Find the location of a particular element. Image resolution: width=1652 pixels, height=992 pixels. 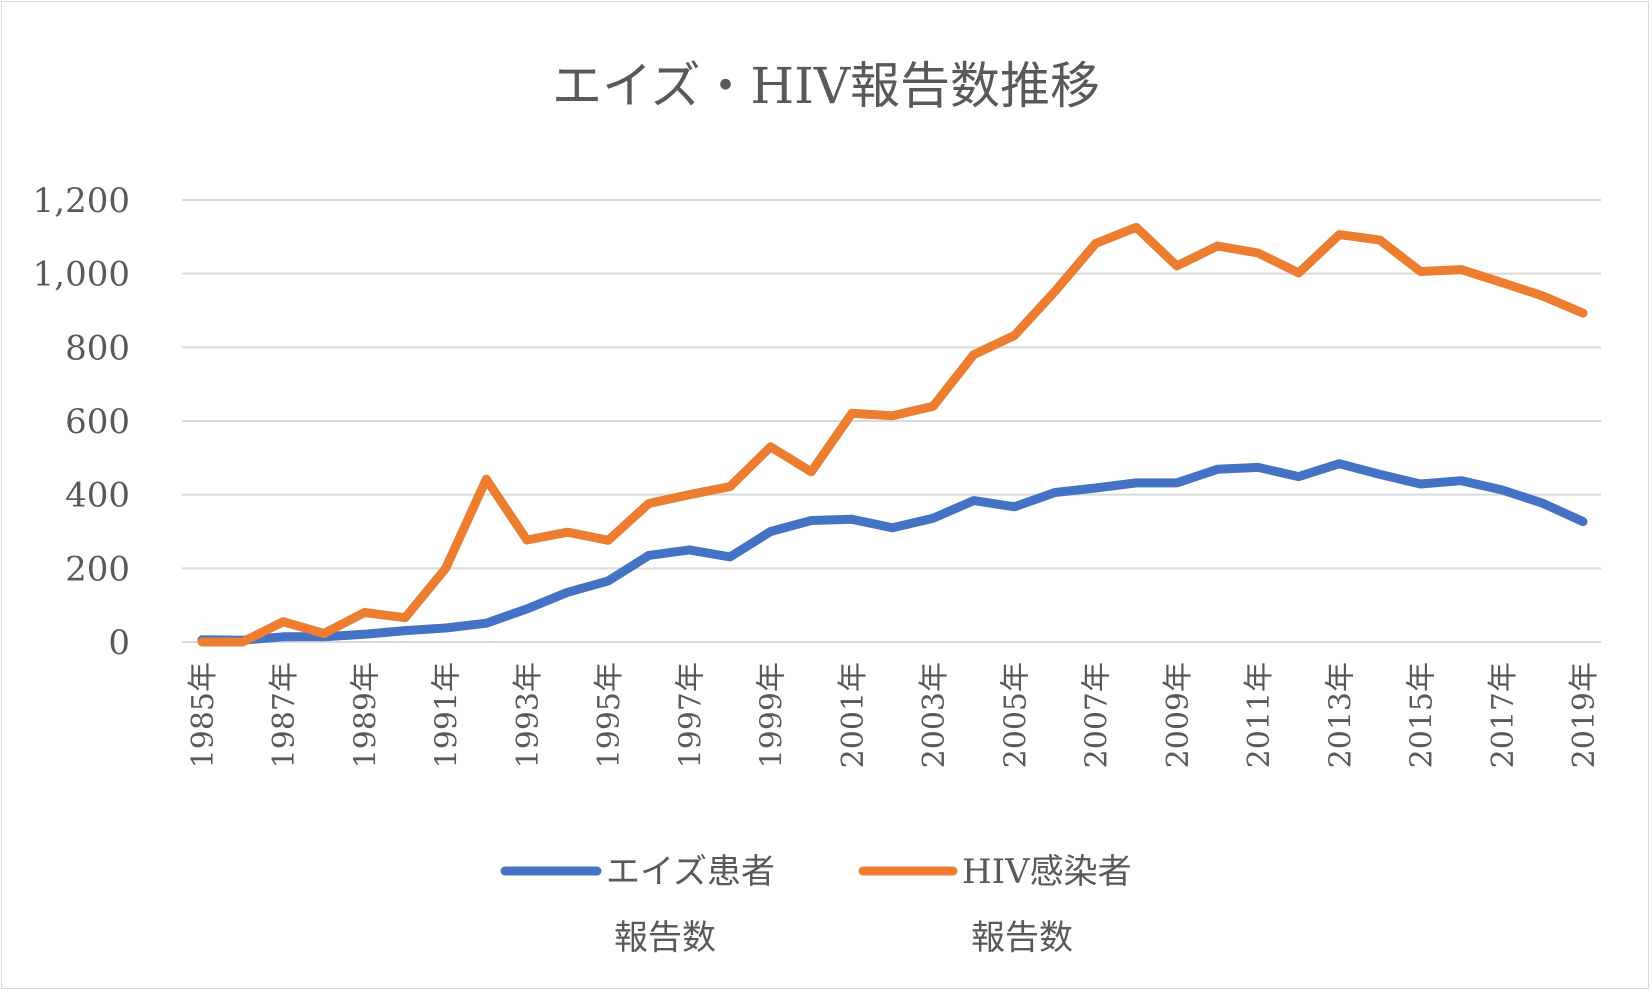

legend: エイズ患者 報告数 HIV感染者 報告数 is located at coordinates (816, 905).